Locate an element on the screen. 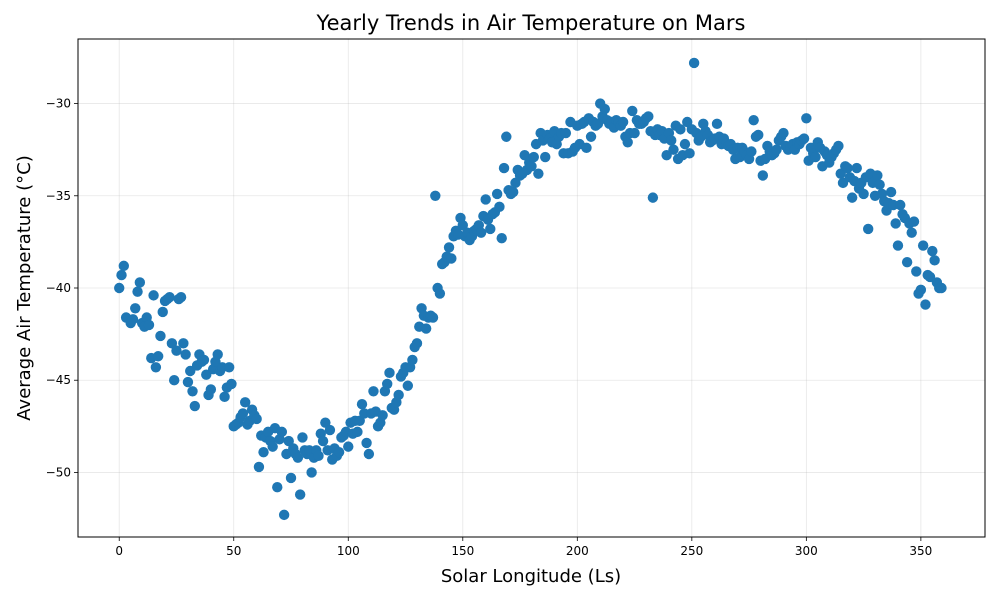 Image resolution: width=1000 pixels, height=600 pixels. y-tick-label: −50 is located at coordinates (58, 472).